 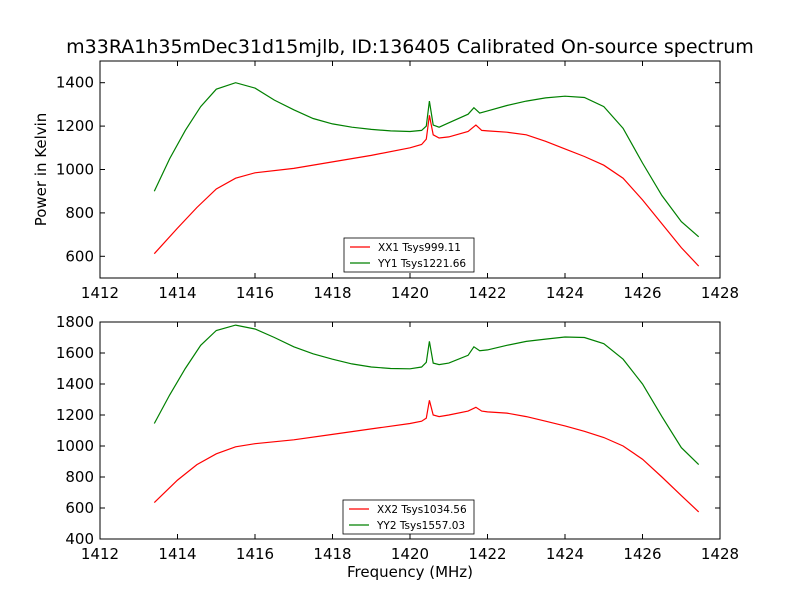 What do you see at coordinates (79, 539) in the screenshot?
I see `y-tick-label: 400` at bounding box center [79, 539].